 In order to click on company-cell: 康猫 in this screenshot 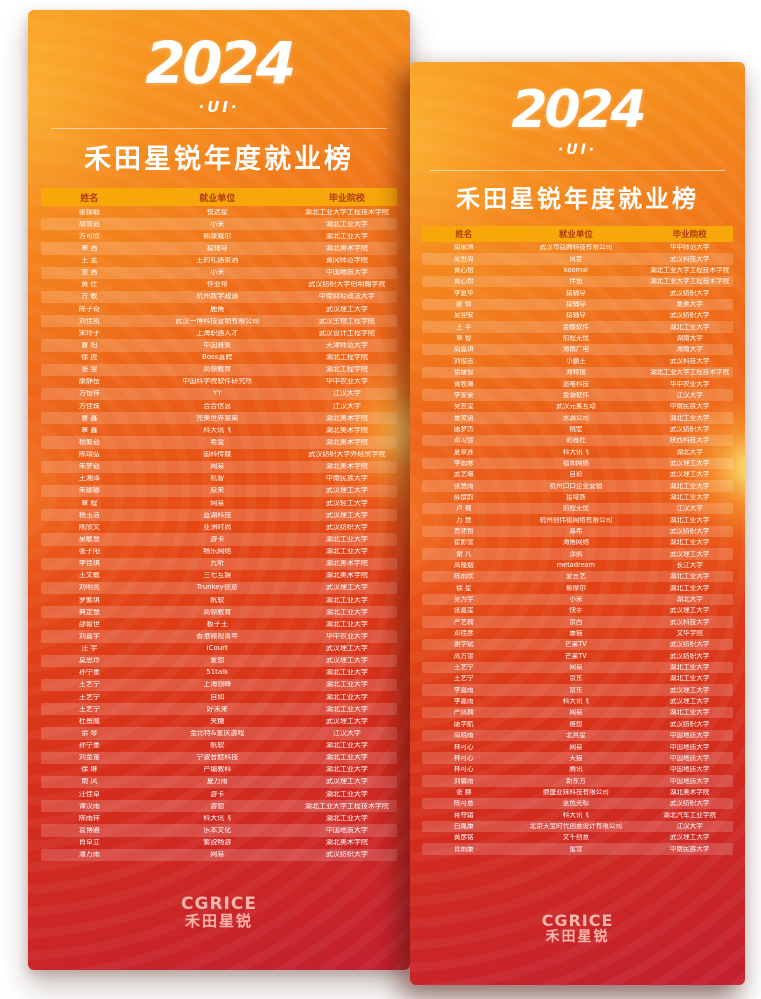, I will do `click(576, 633)`.